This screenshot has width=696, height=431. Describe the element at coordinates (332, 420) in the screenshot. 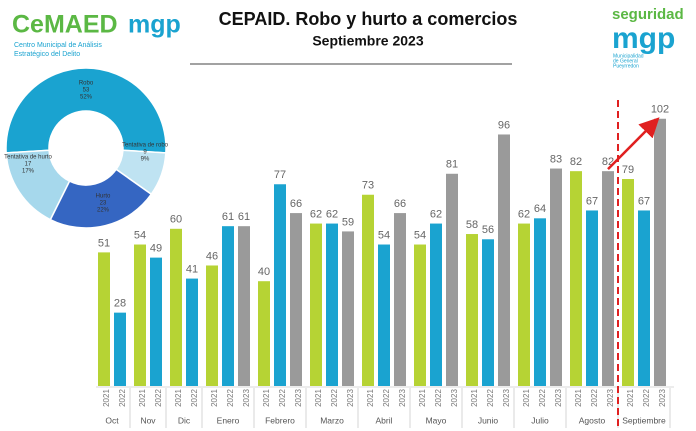

I see `month-label: Marzo` at that location.